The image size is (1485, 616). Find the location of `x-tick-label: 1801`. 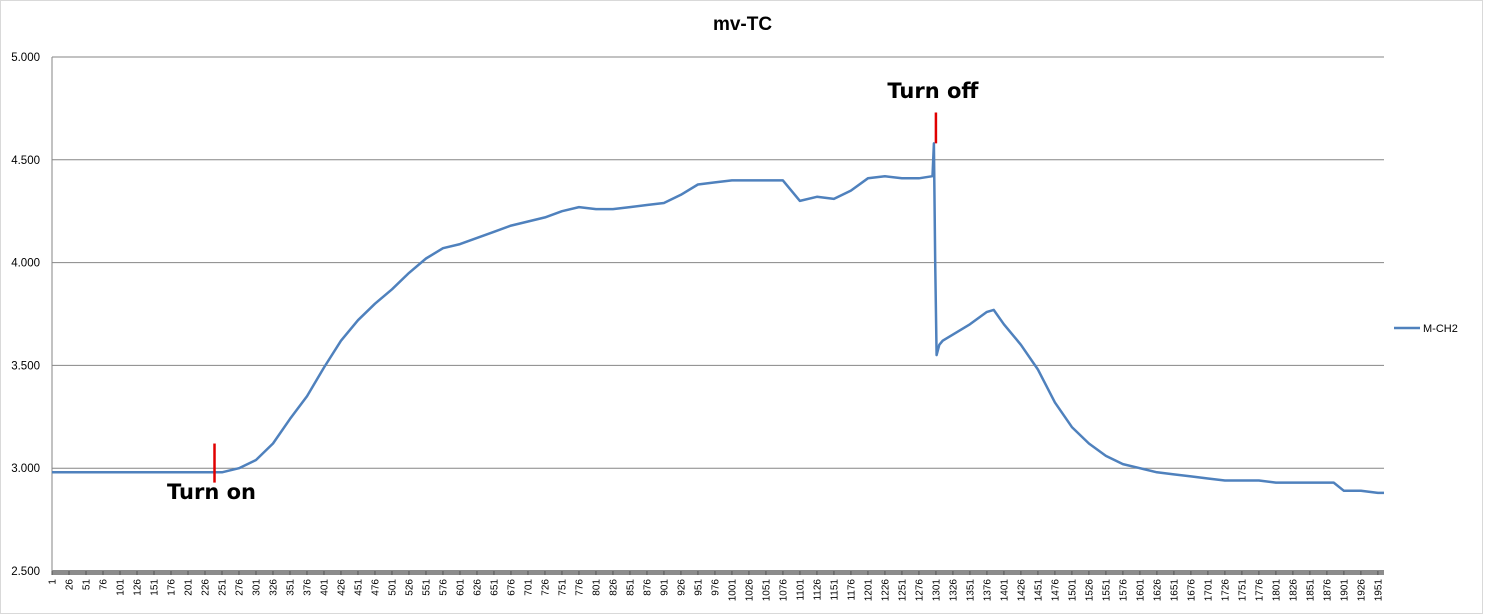

x-tick-label: 1801 is located at coordinates (1276, 590).